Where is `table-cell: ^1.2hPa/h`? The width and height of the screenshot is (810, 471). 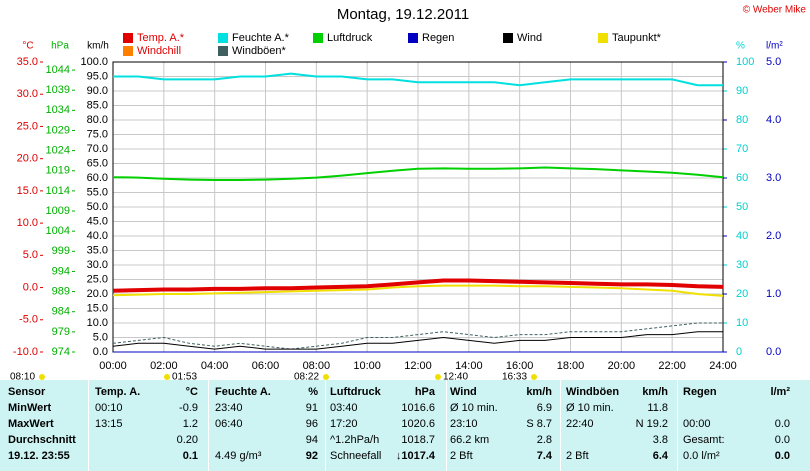
table-cell: ^1.2hPa/h is located at coordinates (355, 440).